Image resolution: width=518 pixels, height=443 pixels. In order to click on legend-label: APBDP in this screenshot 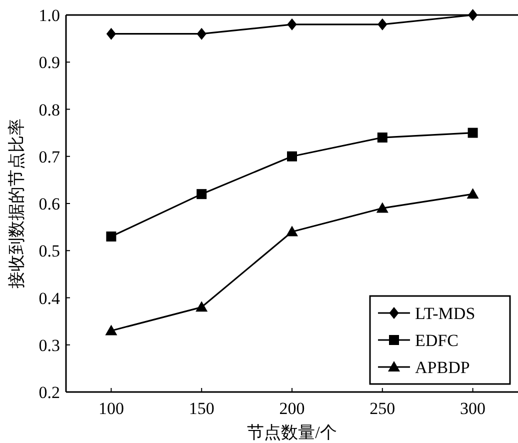, I will do `click(442, 367)`.